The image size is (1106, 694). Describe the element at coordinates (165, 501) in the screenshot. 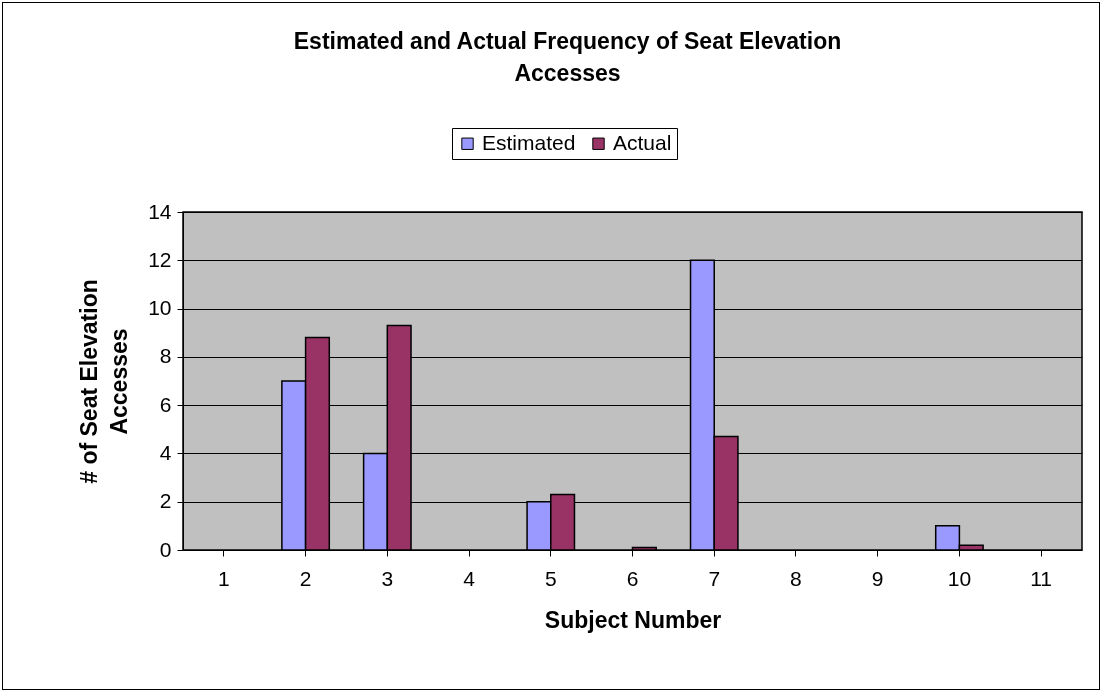

I see `y-tick-label: 2` at that location.